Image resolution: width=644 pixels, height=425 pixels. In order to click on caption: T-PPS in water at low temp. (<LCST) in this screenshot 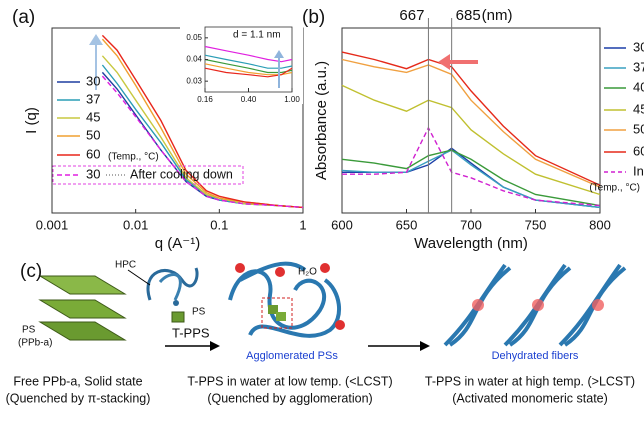, I will do `click(289, 381)`.